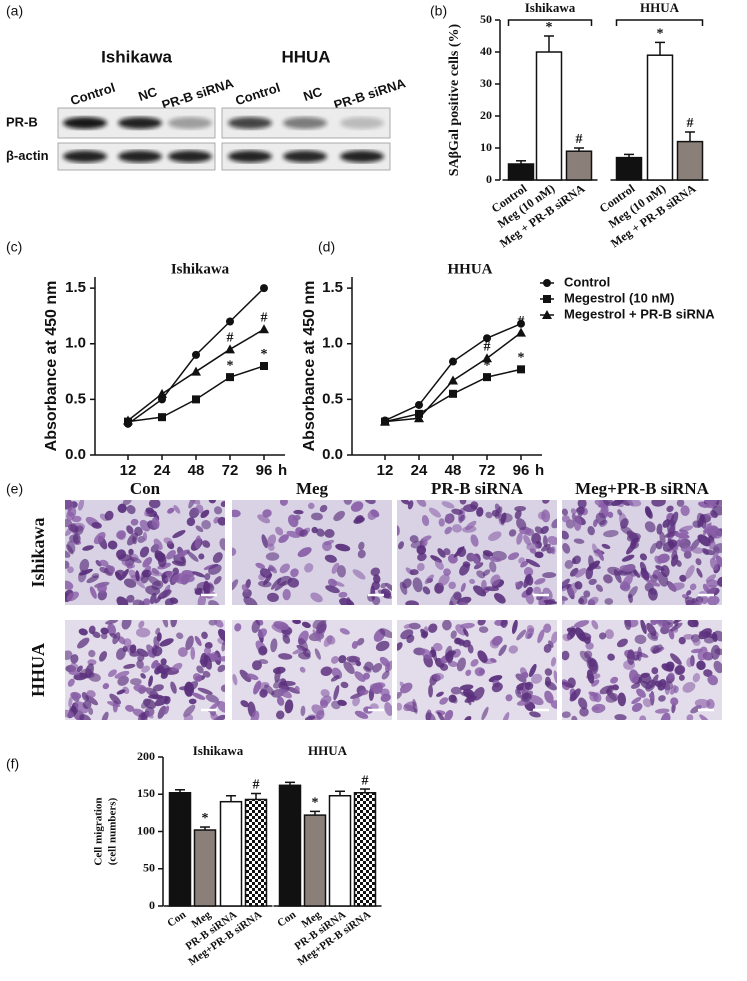  Describe the element at coordinates (75, 287) in the screenshot. I see `y-tick-label: 1.5` at that location.